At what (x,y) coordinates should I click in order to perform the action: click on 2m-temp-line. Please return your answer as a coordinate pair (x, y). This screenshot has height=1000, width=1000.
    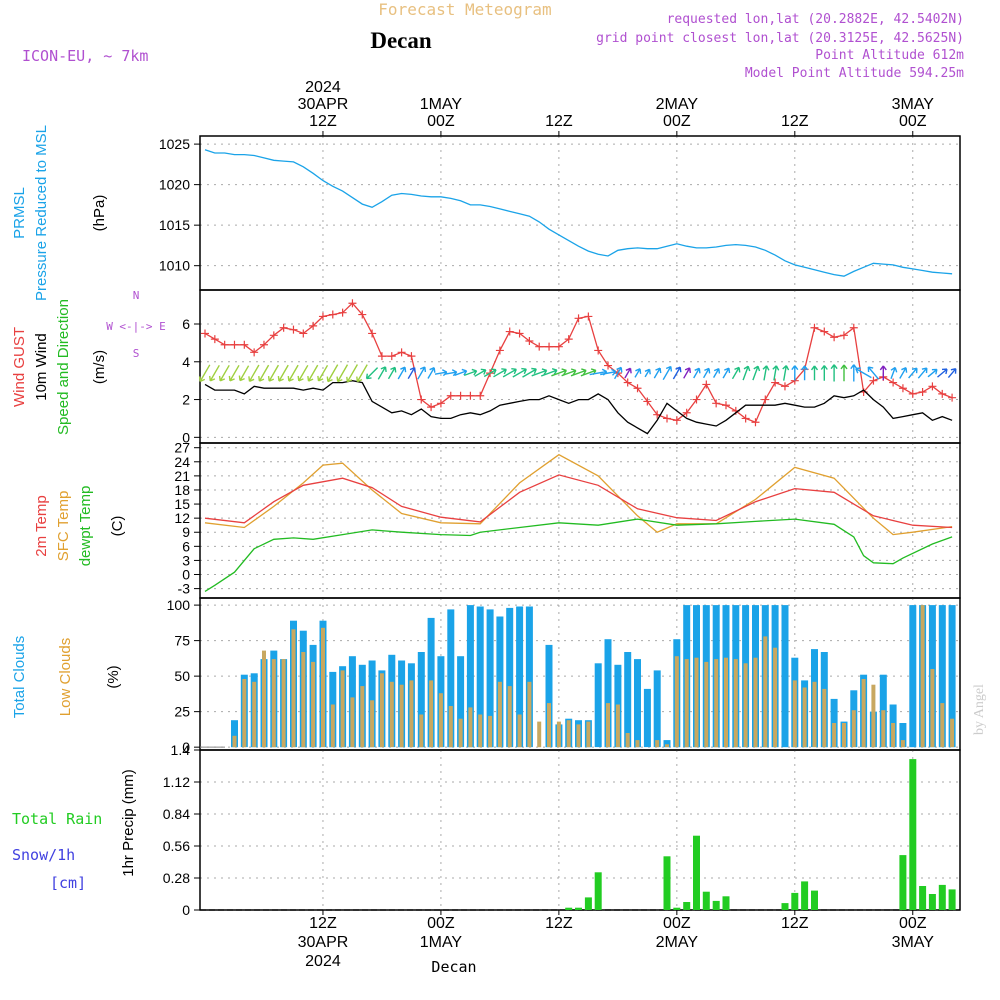
    Looking at the image, I should click on (578, 501).